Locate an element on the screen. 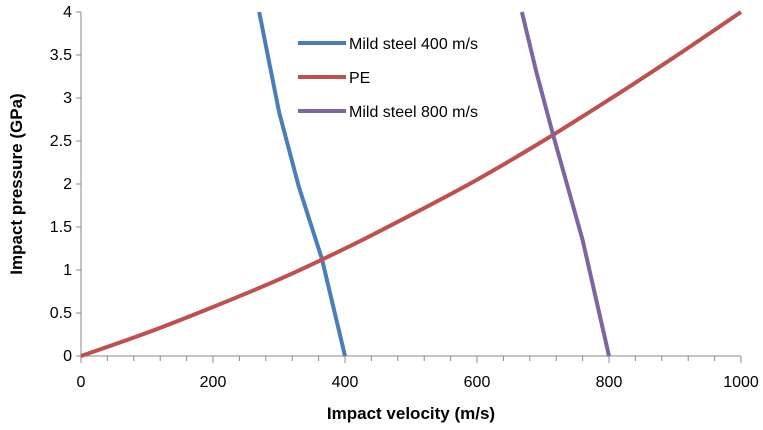  legend-label-2: Mild steel 800 m/s is located at coordinates (413, 112).